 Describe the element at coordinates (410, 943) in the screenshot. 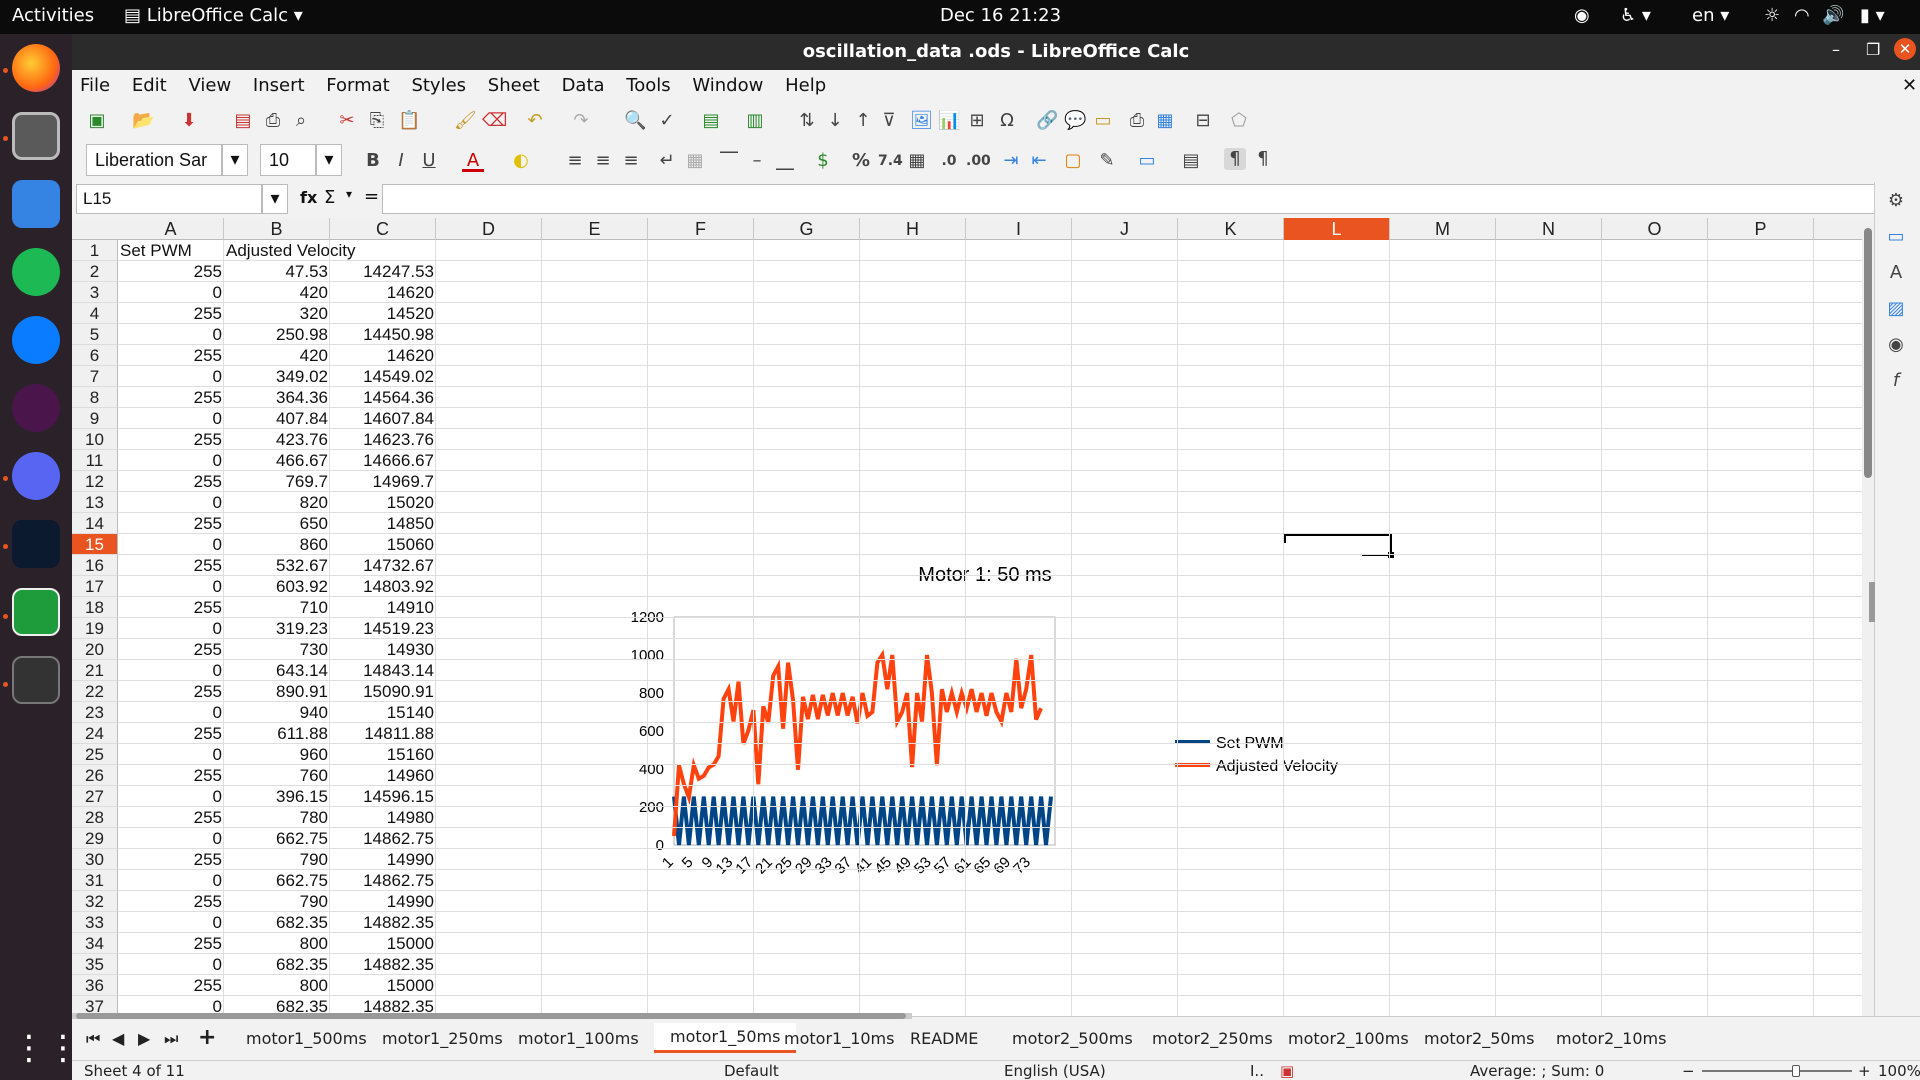

I see `cell-c34: 15000` at that location.